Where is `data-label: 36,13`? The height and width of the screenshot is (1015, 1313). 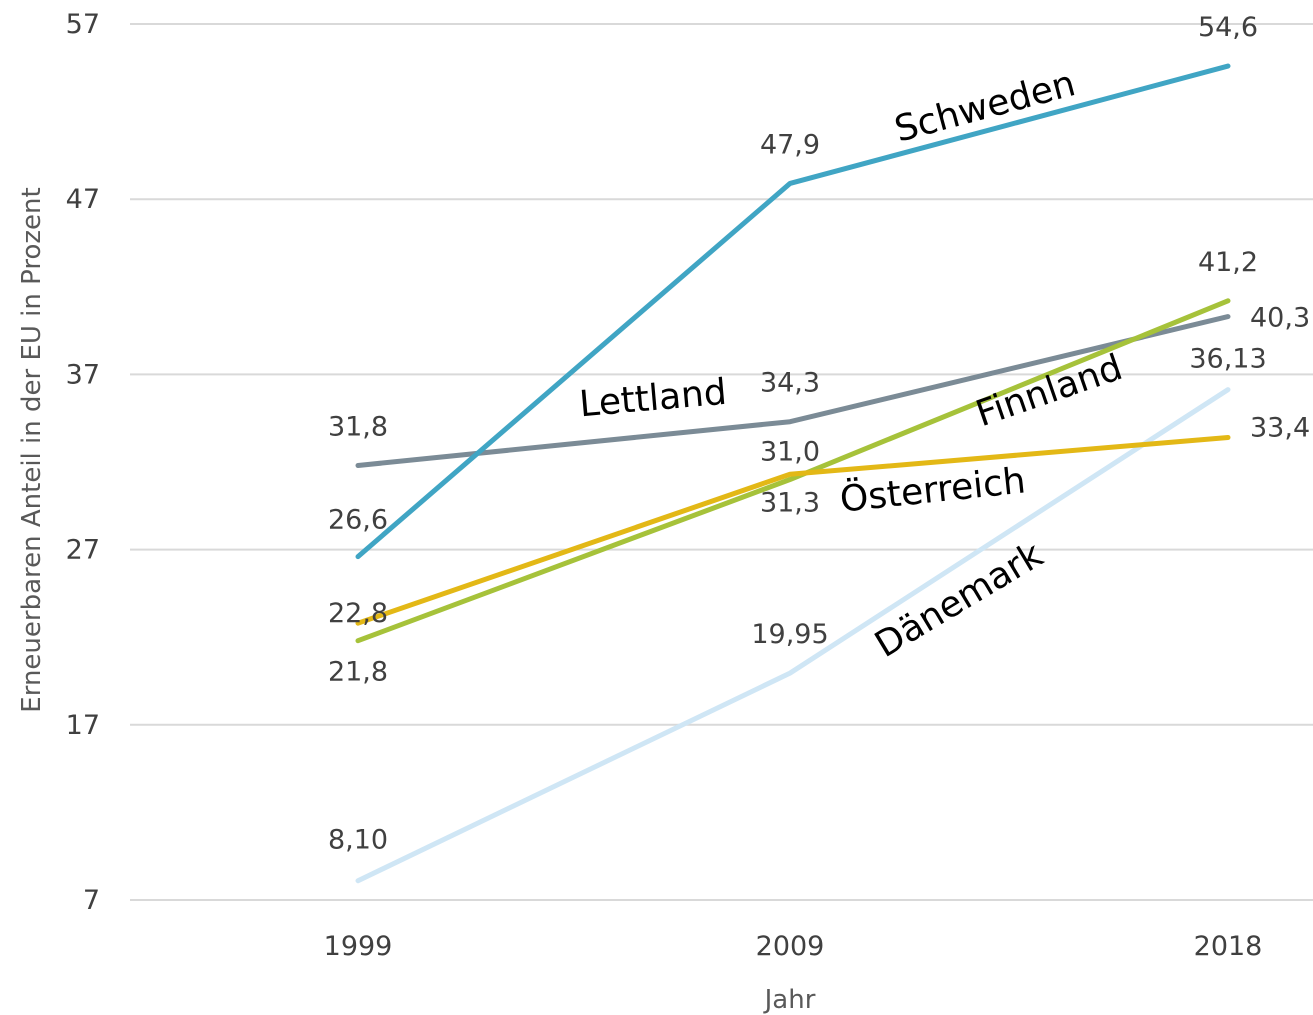 data-label: 36,13 is located at coordinates (1227, 359).